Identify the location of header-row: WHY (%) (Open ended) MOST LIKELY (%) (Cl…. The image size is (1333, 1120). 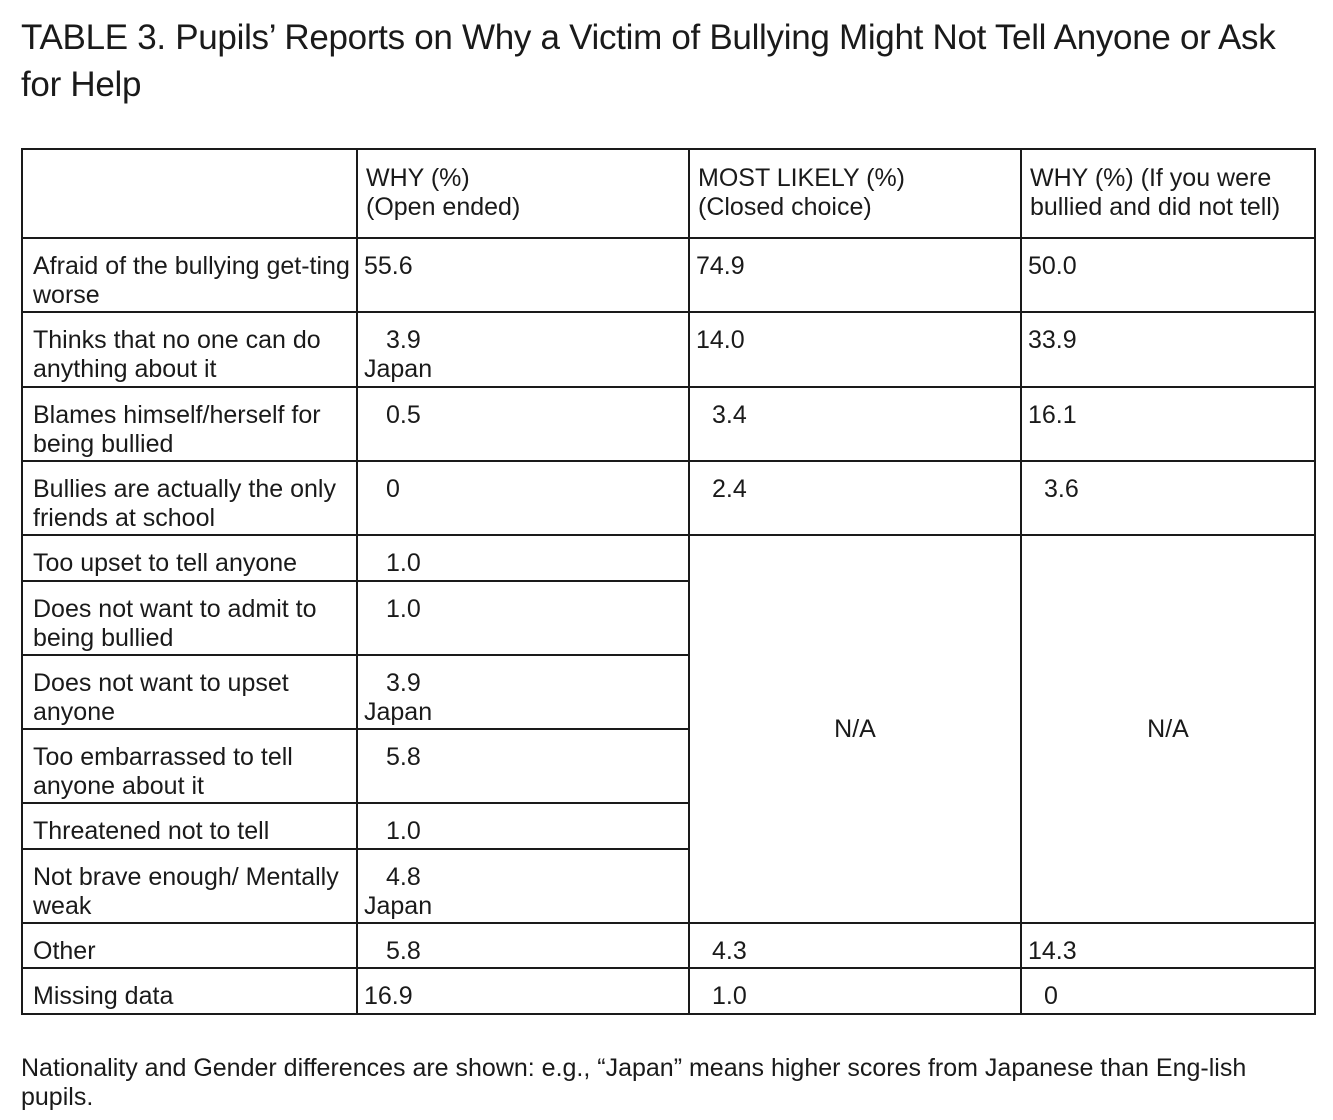
(668, 193).